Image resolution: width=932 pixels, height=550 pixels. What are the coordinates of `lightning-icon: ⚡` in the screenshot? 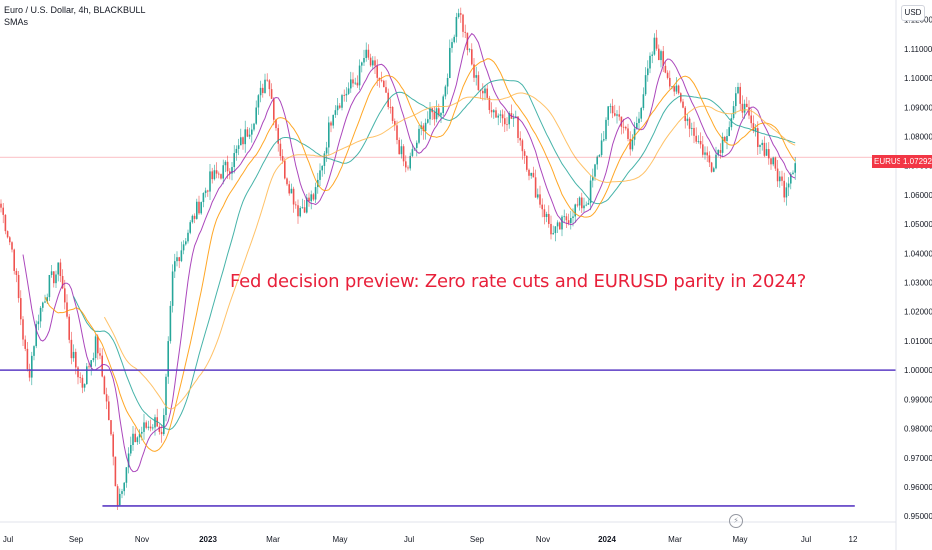 It's located at (736, 521).